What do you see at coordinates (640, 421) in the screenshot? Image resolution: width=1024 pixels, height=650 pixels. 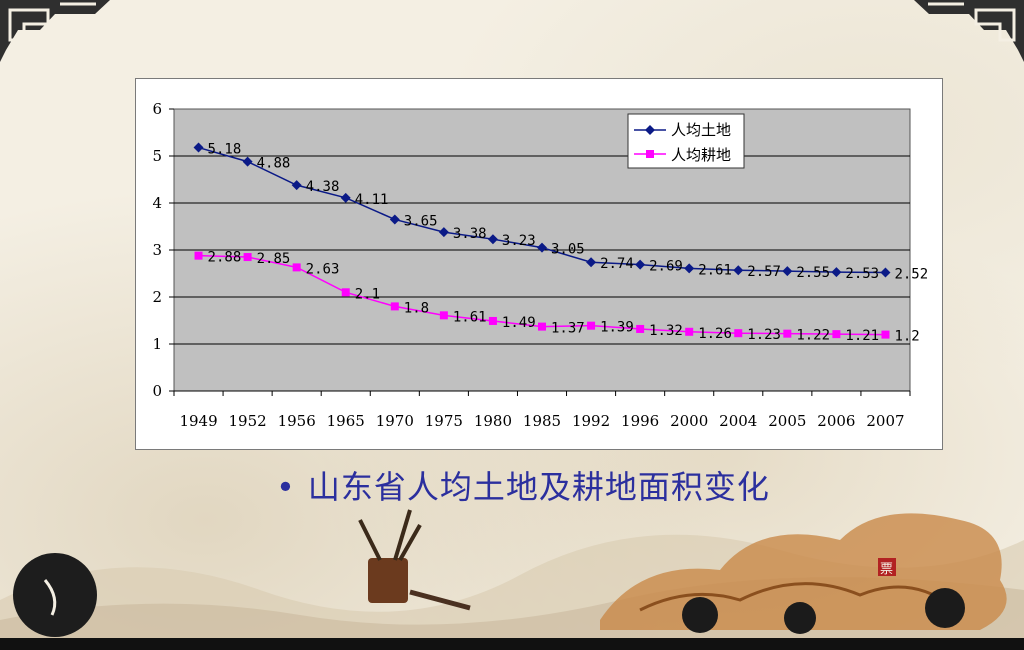 I see `x-tick-label: 1996` at bounding box center [640, 421].